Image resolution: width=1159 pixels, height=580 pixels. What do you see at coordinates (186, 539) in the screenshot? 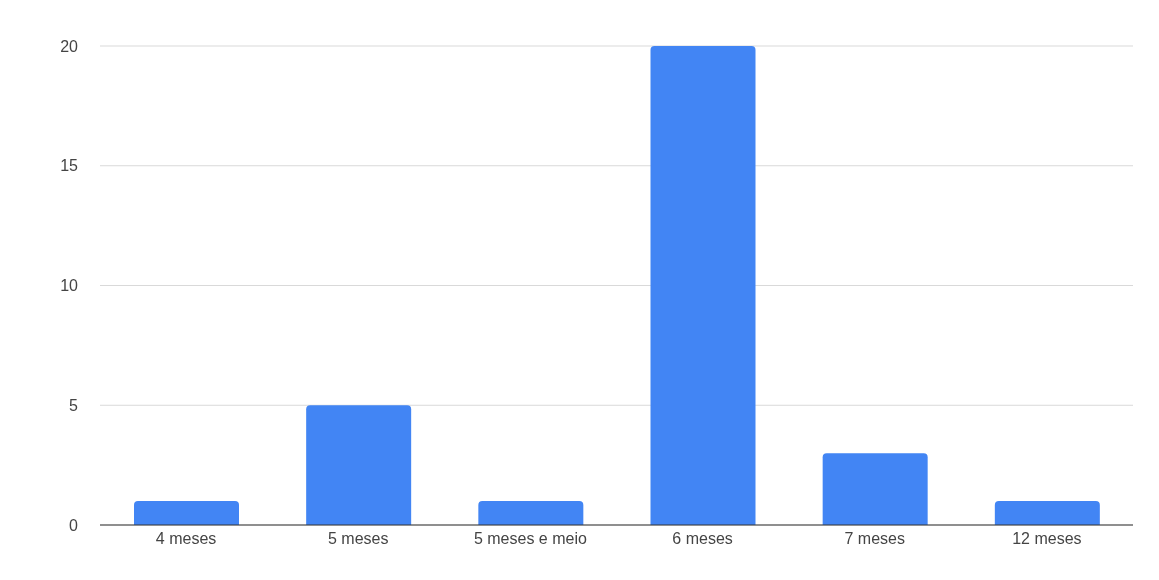
I see `x-tick-label: 4 meses` at bounding box center [186, 539].